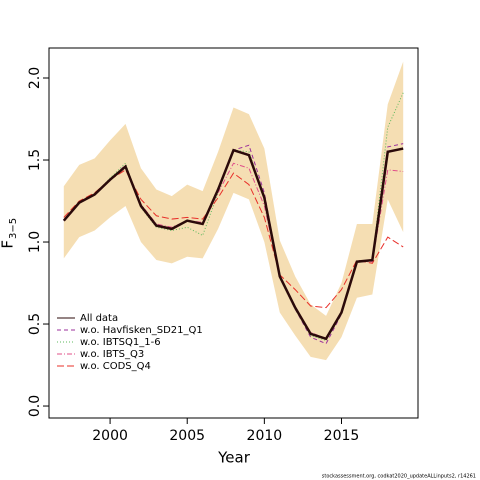 The width and height of the screenshot is (480, 480). I want to click on x-tick-label: 2010, so click(265, 436).